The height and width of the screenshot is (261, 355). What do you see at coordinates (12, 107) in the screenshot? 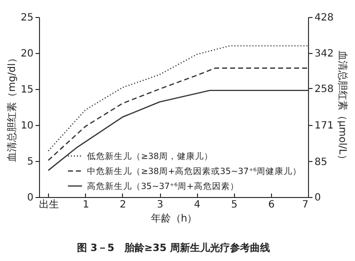
I see `y-axis-title: 血清总胆红素（mg/dl）` at bounding box center [12, 107].